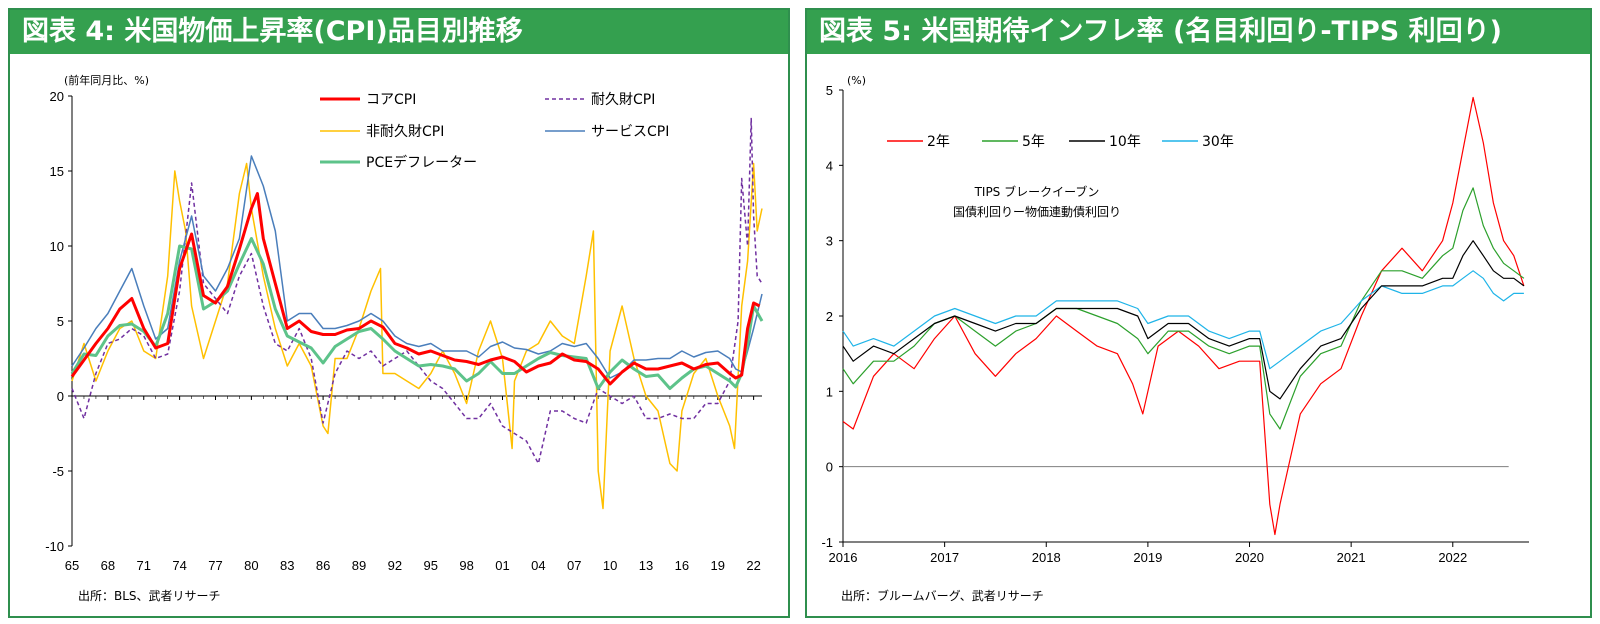 Image resolution: width=1600 pixels, height=624 pixels. What do you see at coordinates (574, 565) in the screenshot?
I see `x-tick-label: 07` at bounding box center [574, 565].